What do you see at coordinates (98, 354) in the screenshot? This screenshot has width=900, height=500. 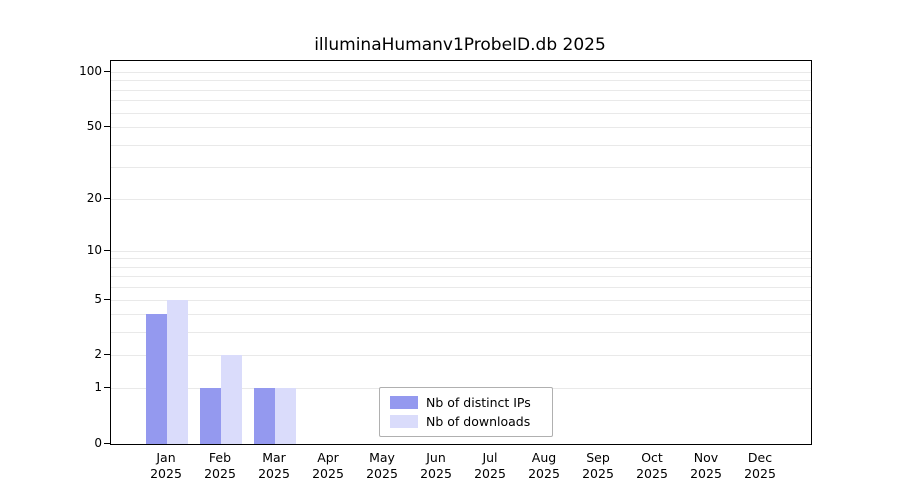 I see `y-tick-label: 2` at bounding box center [98, 354].